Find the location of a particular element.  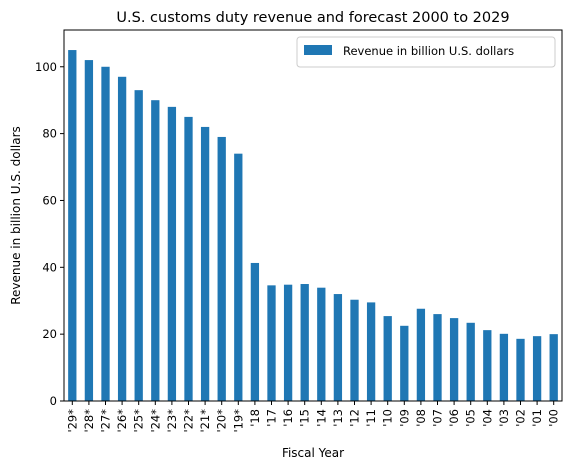

x-tick-label: '22* is located at coordinates (189, 421).